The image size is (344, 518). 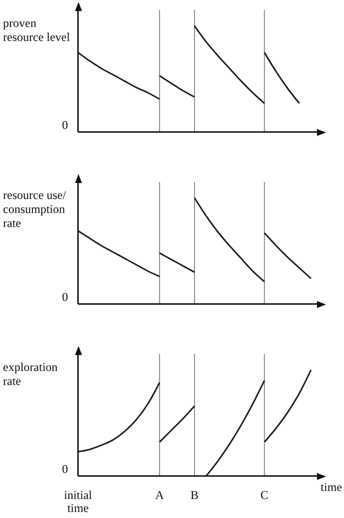 I want to click on y-axis-title: proven resource level, so click(x=37, y=30).